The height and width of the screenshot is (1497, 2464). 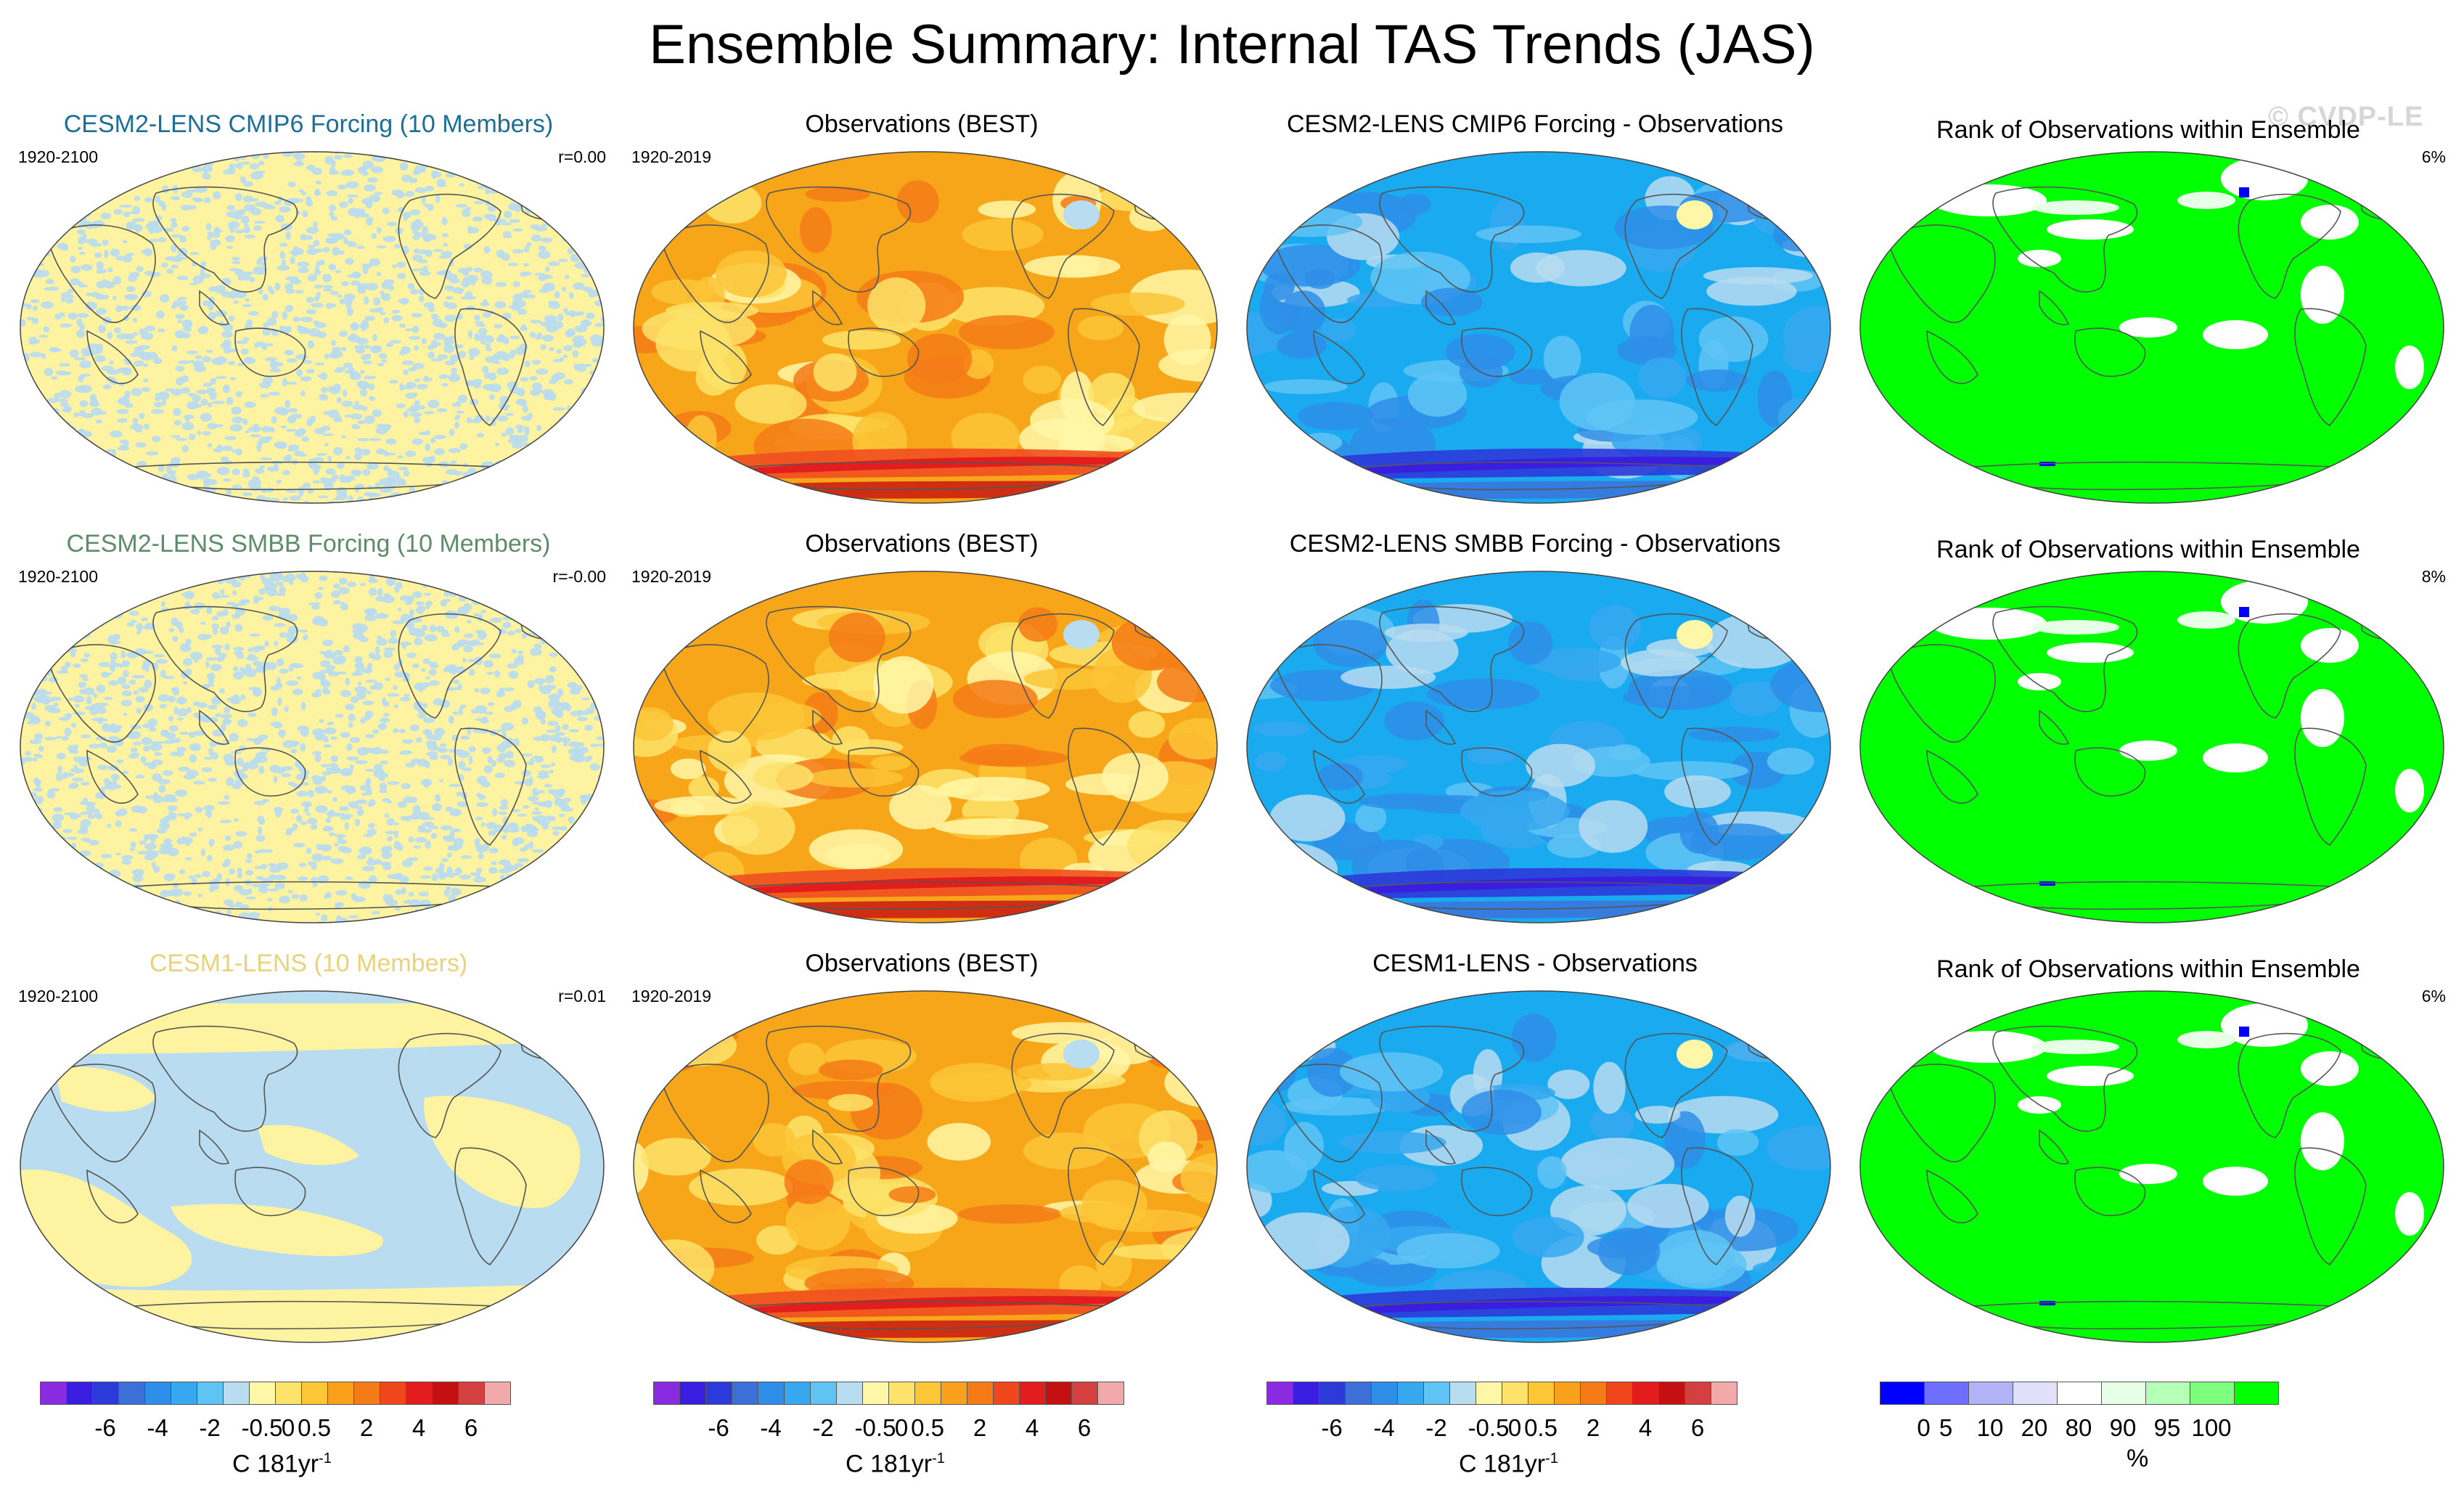 What do you see at coordinates (2206, 1039) in the screenshot?
I see `rank-light-region` at bounding box center [2206, 1039].